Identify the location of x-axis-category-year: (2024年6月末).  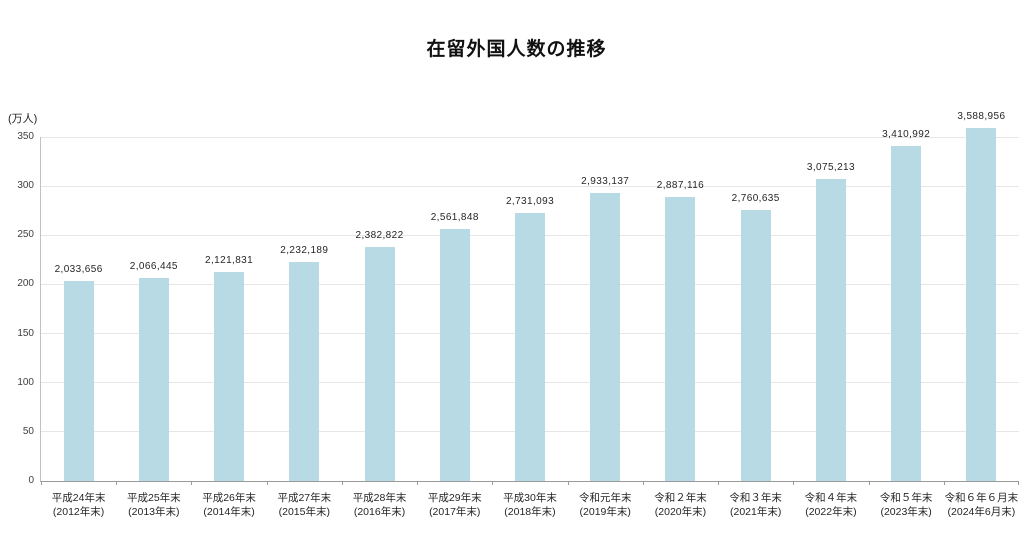
(981, 512).